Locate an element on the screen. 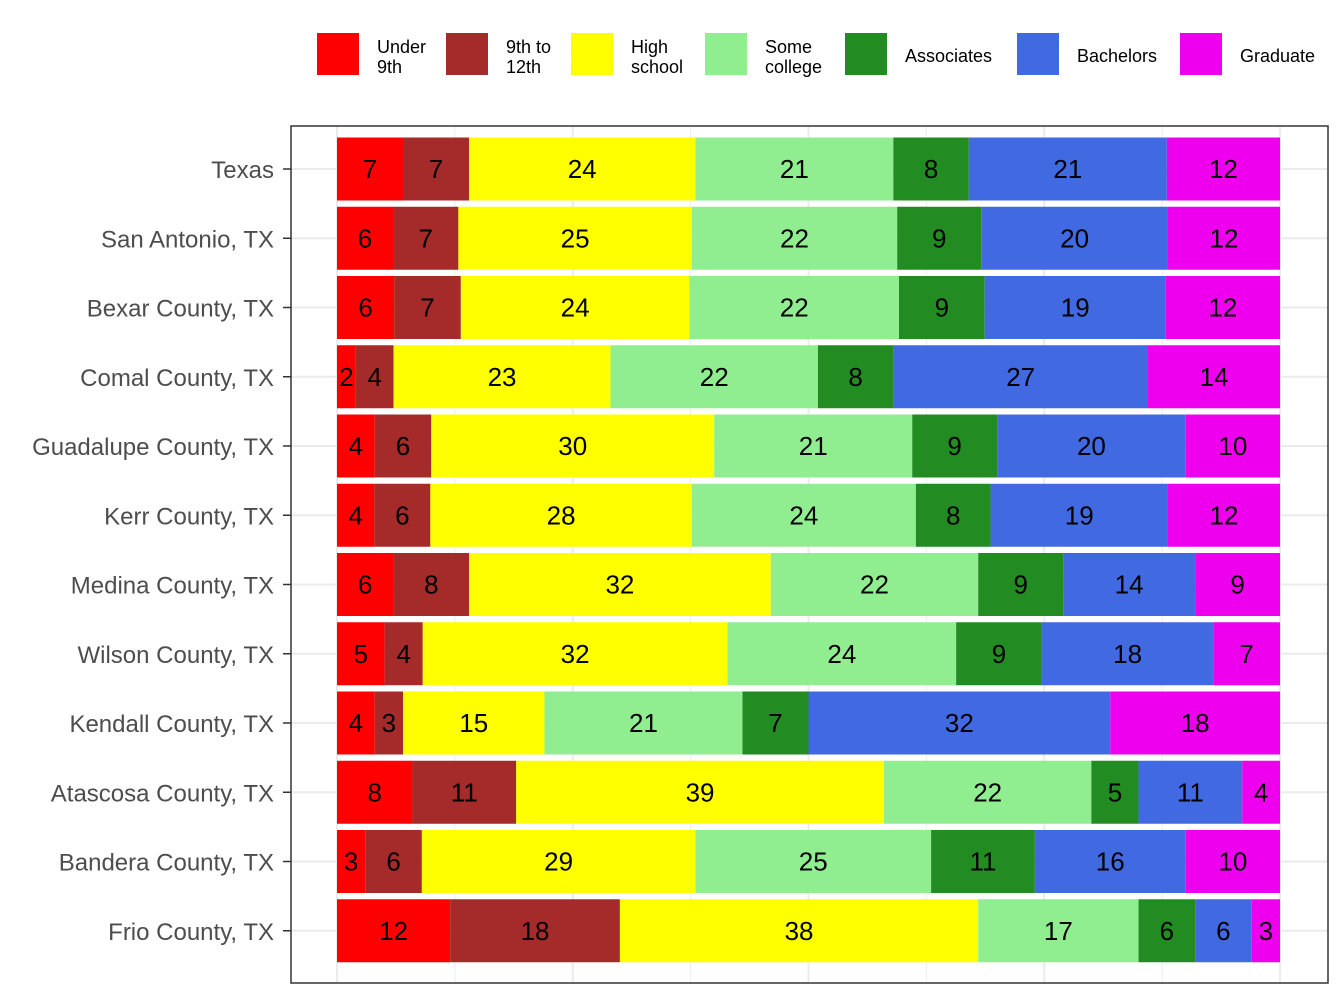 The height and width of the screenshot is (1008, 1344). legend-item-bachelors: Bachelors is located at coordinates (1087, 54).